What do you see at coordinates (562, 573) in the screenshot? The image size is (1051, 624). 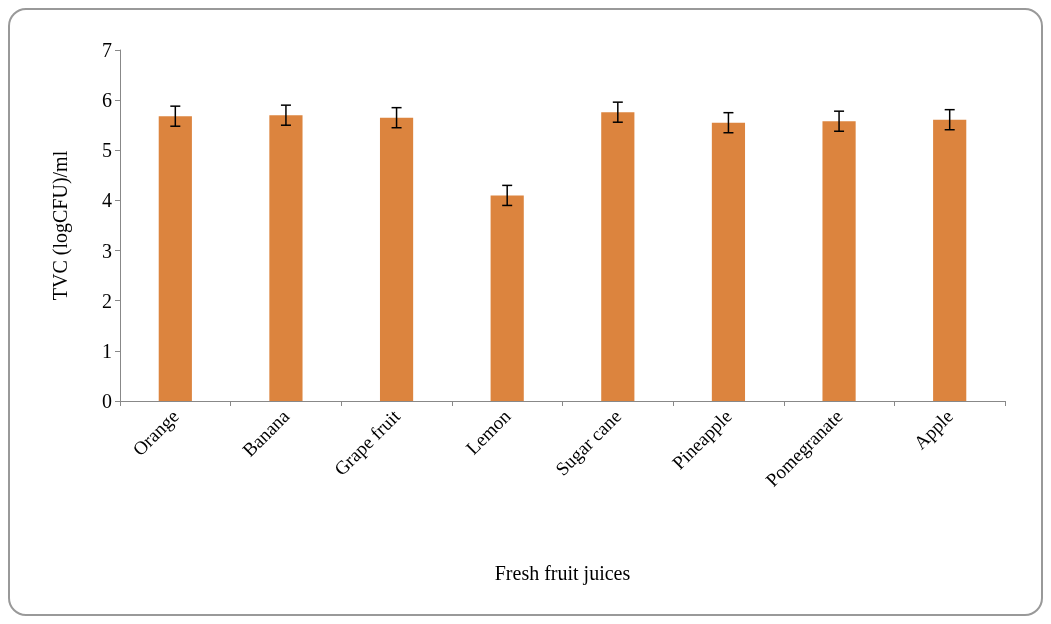 I see `x-axis-title: Fresh fruit juices` at bounding box center [562, 573].